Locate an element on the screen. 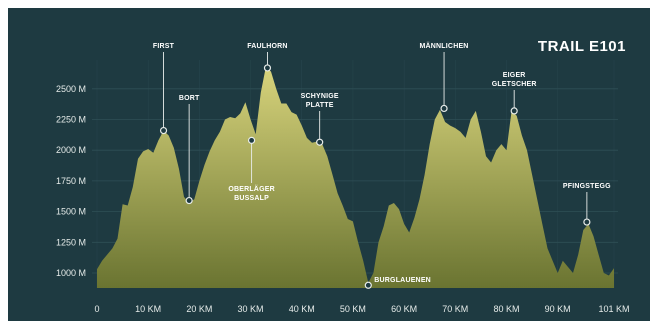  y-tick-label: 1250 M is located at coordinates (71, 242).